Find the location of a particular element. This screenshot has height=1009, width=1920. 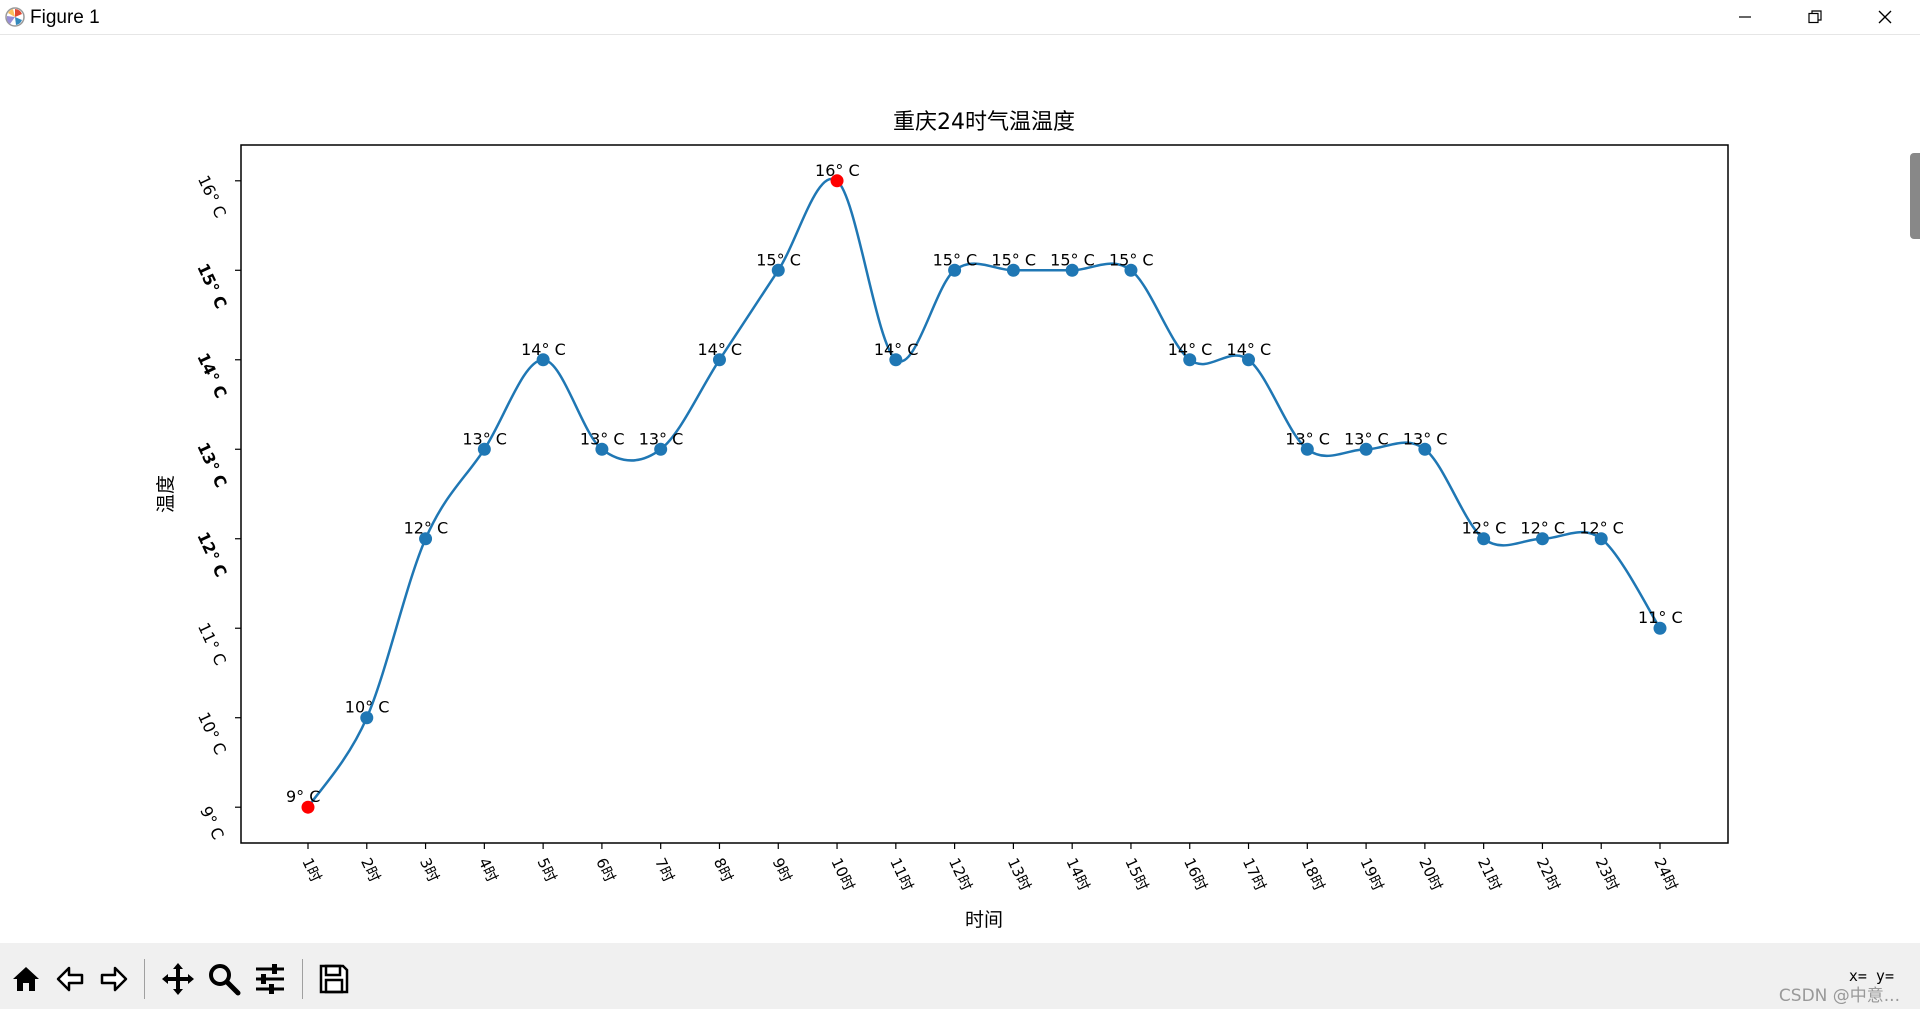

y-tick-label: 15° C is located at coordinates (211, 285).